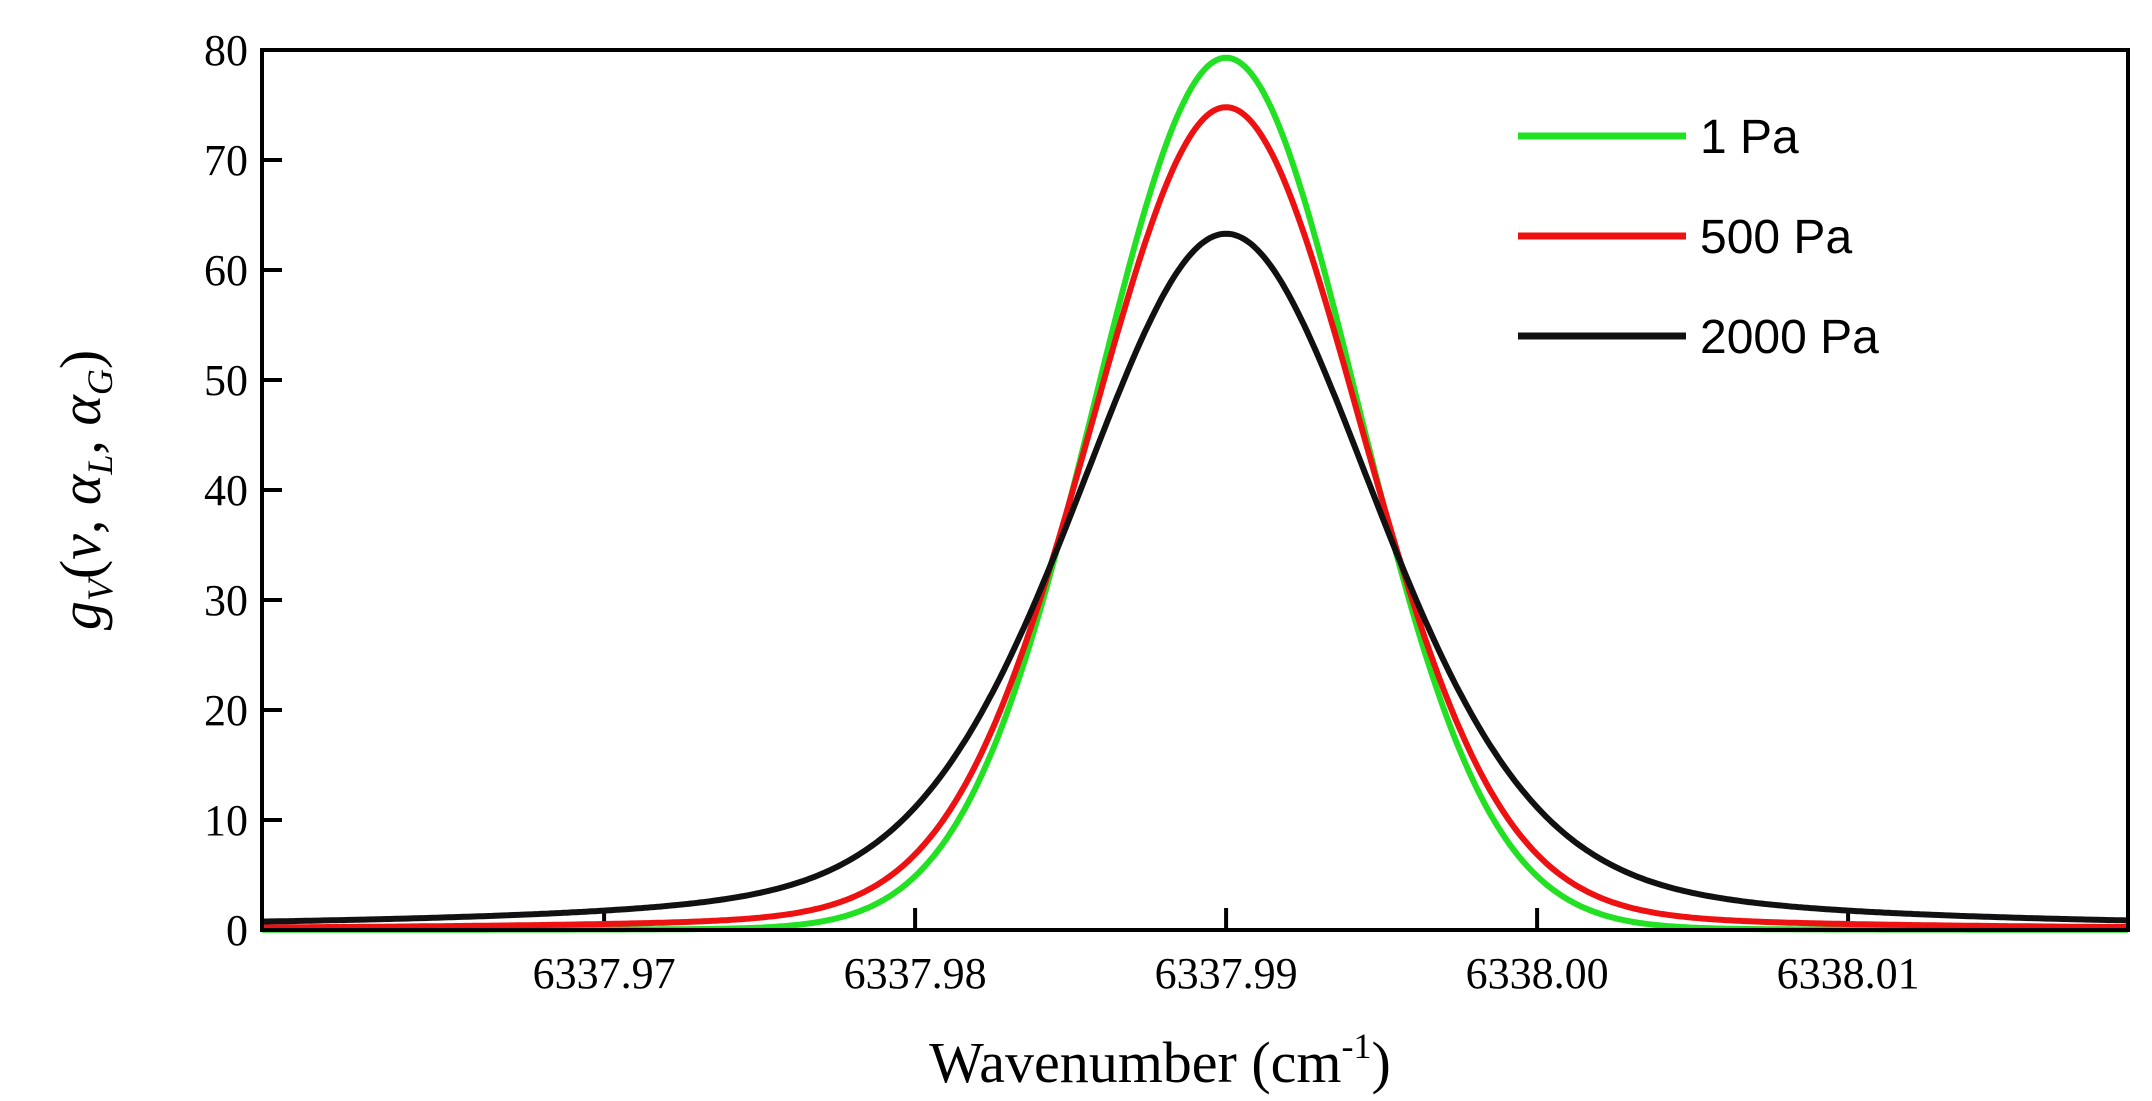 Image resolution: width=2152 pixels, height=1101 pixels. What do you see at coordinates (1749, 137) in the screenshot?
I see `legend-label-0: 1 Pa` at bounding box center [1749, 137].